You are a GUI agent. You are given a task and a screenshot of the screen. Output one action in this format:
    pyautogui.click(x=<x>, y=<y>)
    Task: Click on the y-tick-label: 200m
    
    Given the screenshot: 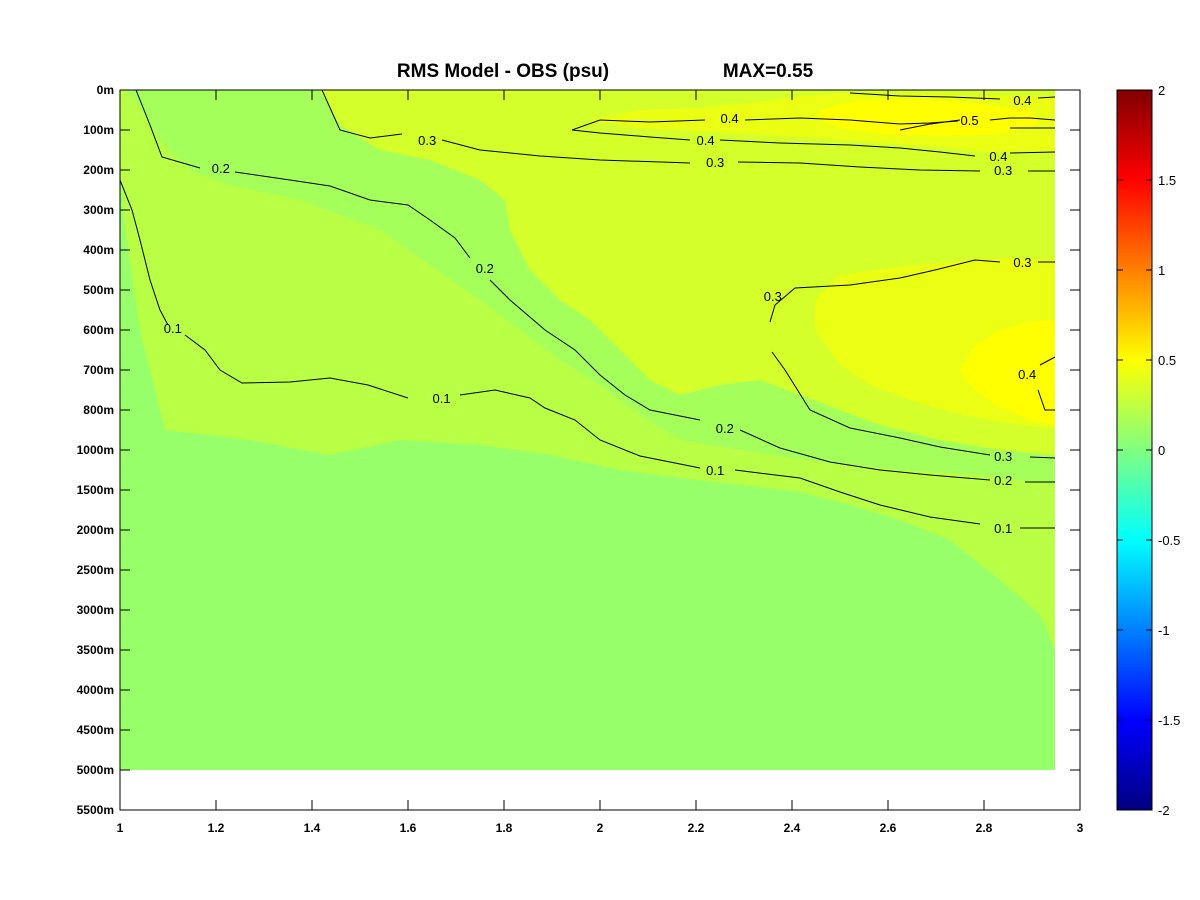 What is the action you would take?
    pyautogui.click(x=98, y=170)
    